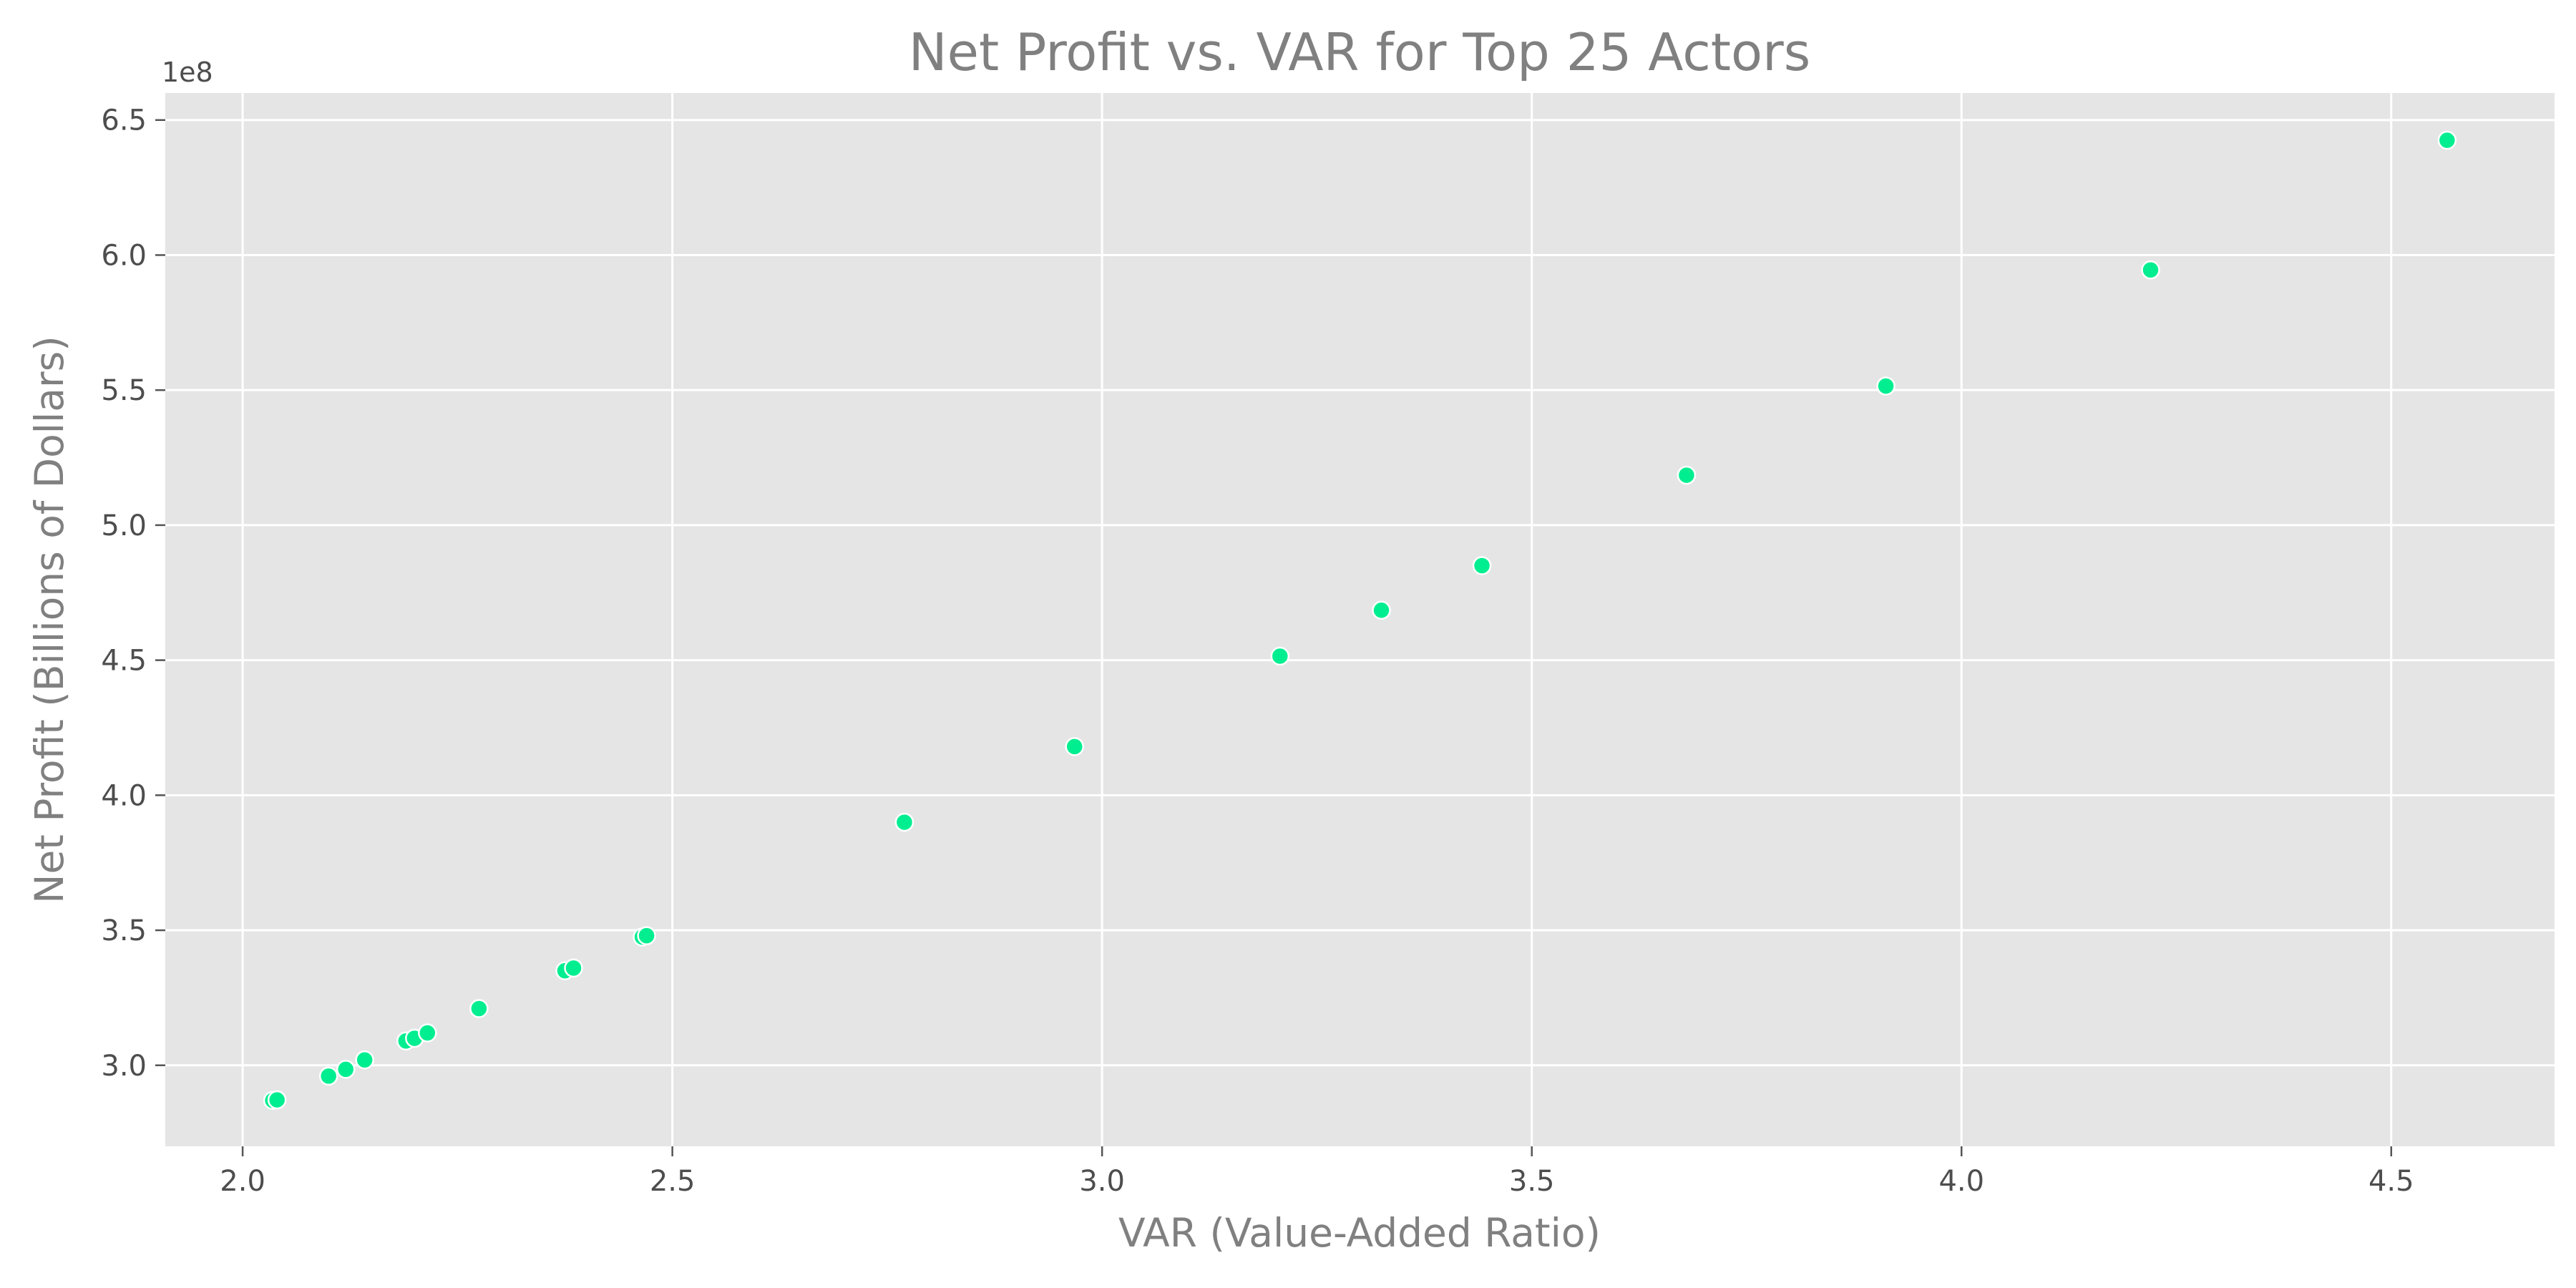 This screenshot has height=1288, width=2576. Describe the element at coordinates (187, 72) in the screenshot. I see `y-axis-offset-label: 1e8` at that location.